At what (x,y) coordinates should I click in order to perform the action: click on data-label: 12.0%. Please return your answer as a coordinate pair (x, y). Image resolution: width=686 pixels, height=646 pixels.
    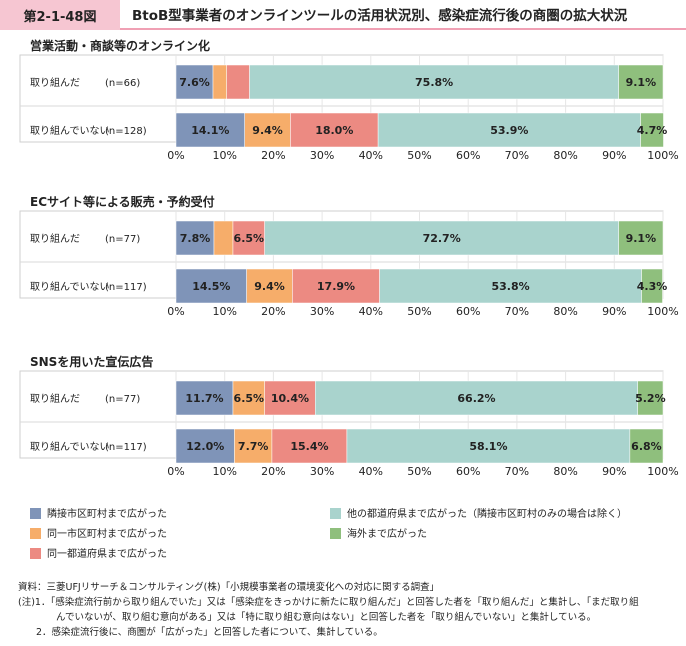
    Looking at the image, I should click on (205, 446).